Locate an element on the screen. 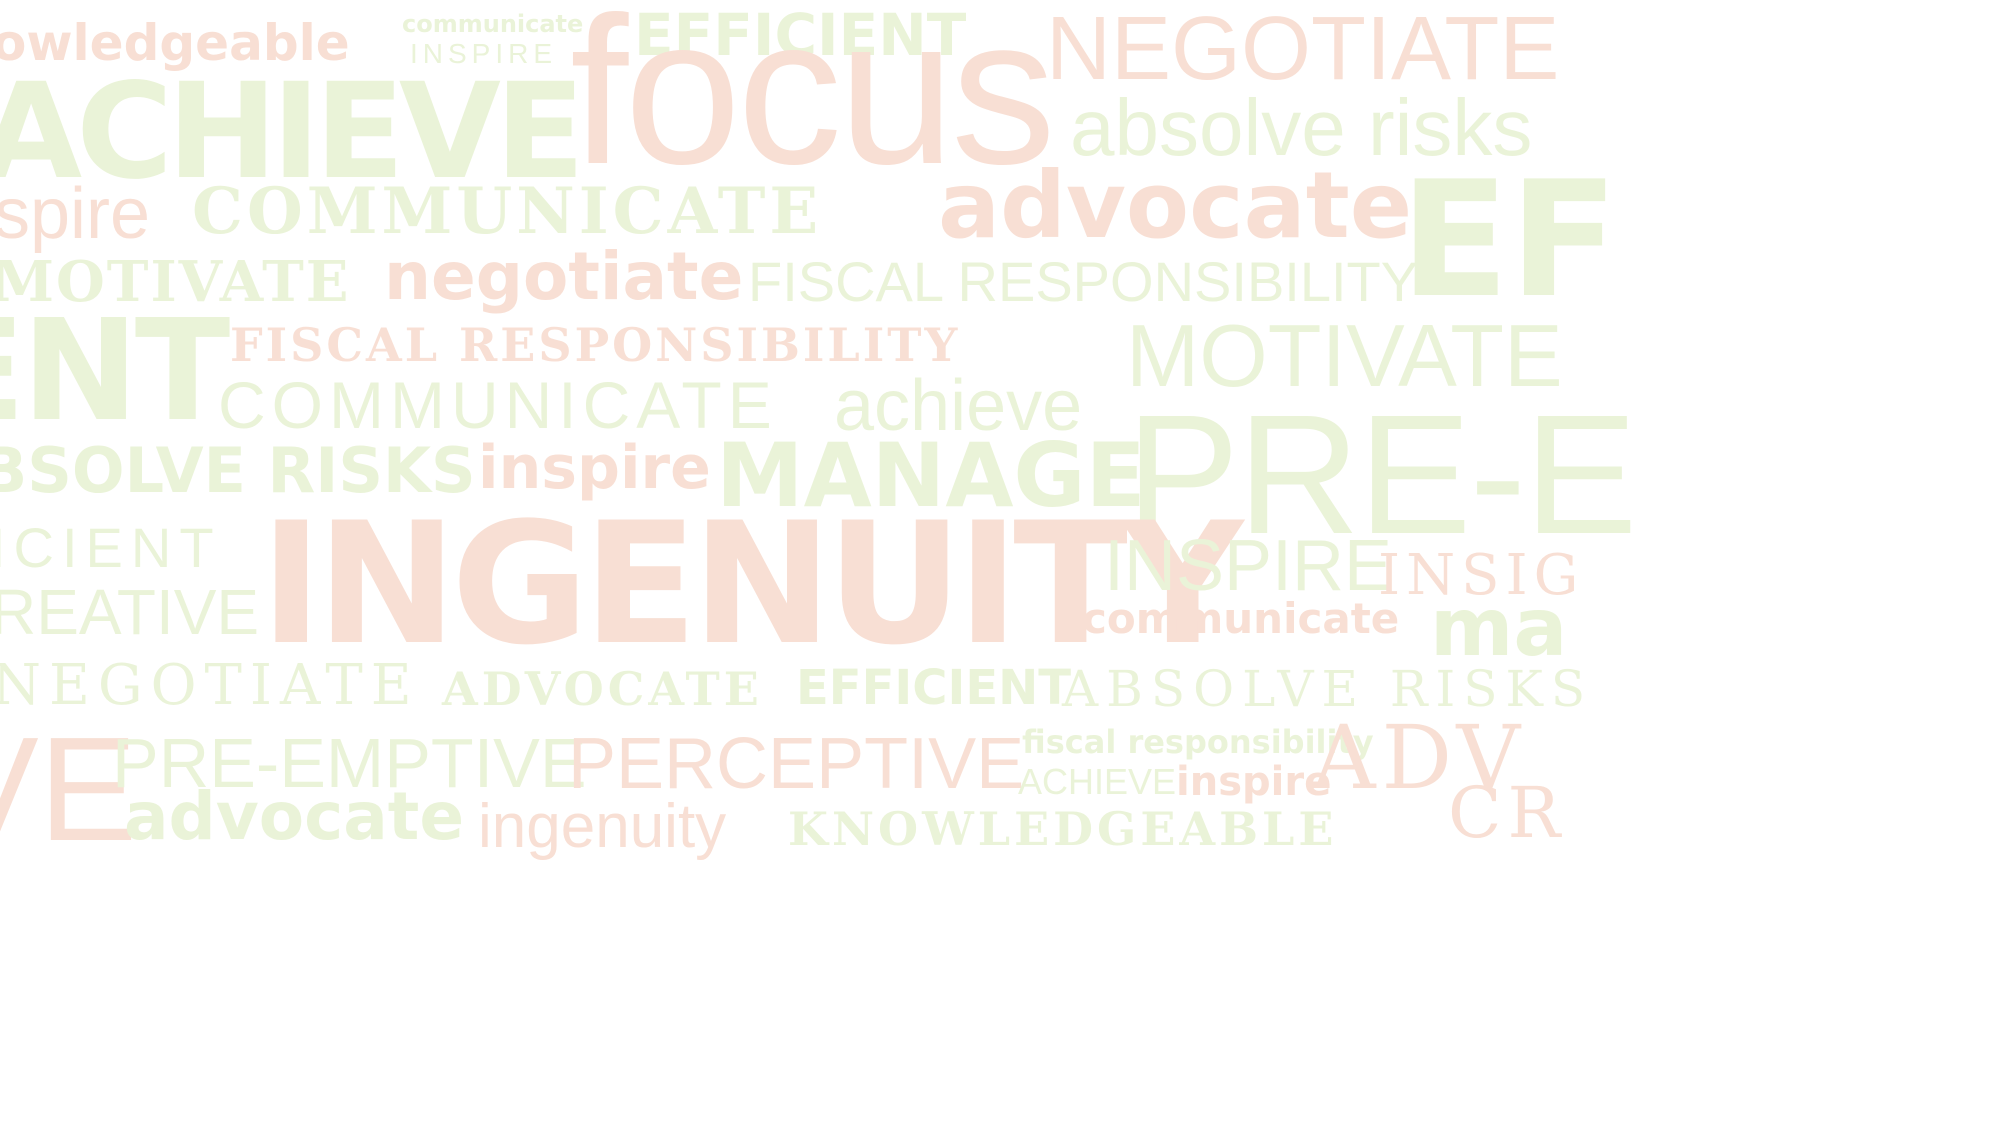  word-focus-large: focus is located at coordinates (813, 104).